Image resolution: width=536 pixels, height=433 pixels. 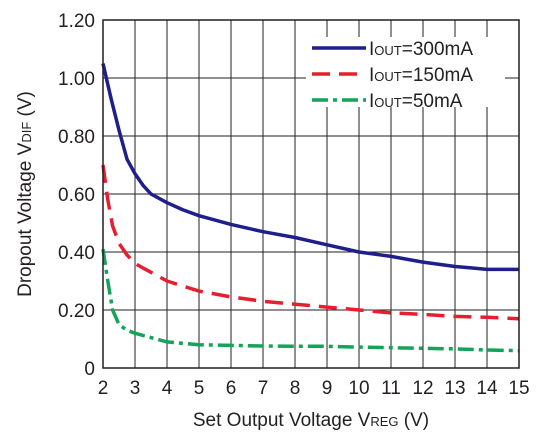 What do you see at coordinates (199, 388) in the screenshot?
I see `x-tick-label: 5` at bounding box center [199, 388].